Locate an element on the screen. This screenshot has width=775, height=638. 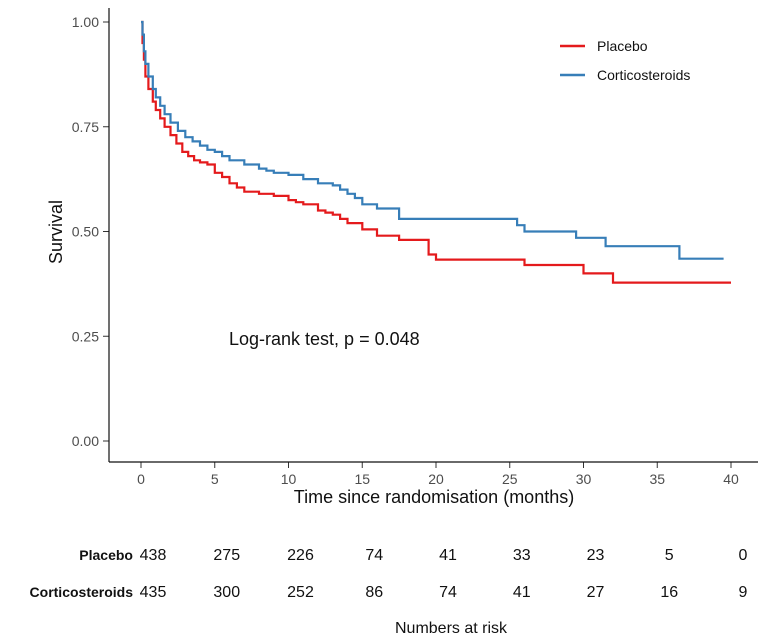
y-axis-ticks: 0.00 0.25 0.50 0.75 1.00 is located at coordinates (90, 231).